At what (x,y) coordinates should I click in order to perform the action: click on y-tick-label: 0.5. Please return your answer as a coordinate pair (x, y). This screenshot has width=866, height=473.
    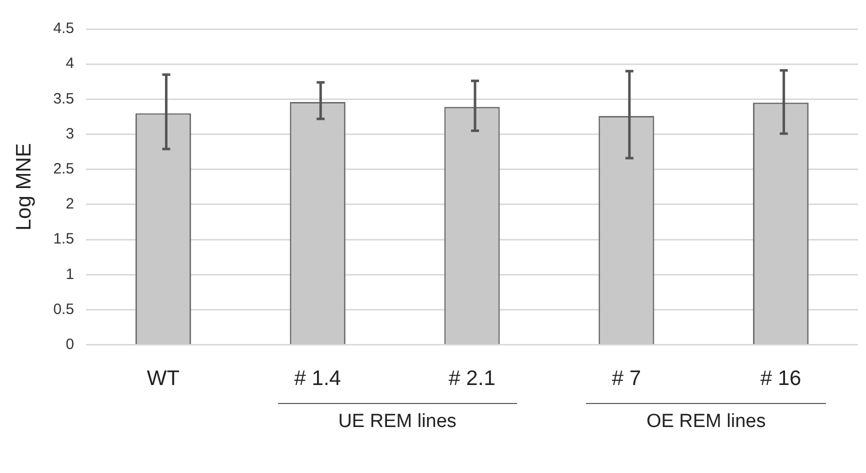
    Looking at the image, I should click on (63, 309).